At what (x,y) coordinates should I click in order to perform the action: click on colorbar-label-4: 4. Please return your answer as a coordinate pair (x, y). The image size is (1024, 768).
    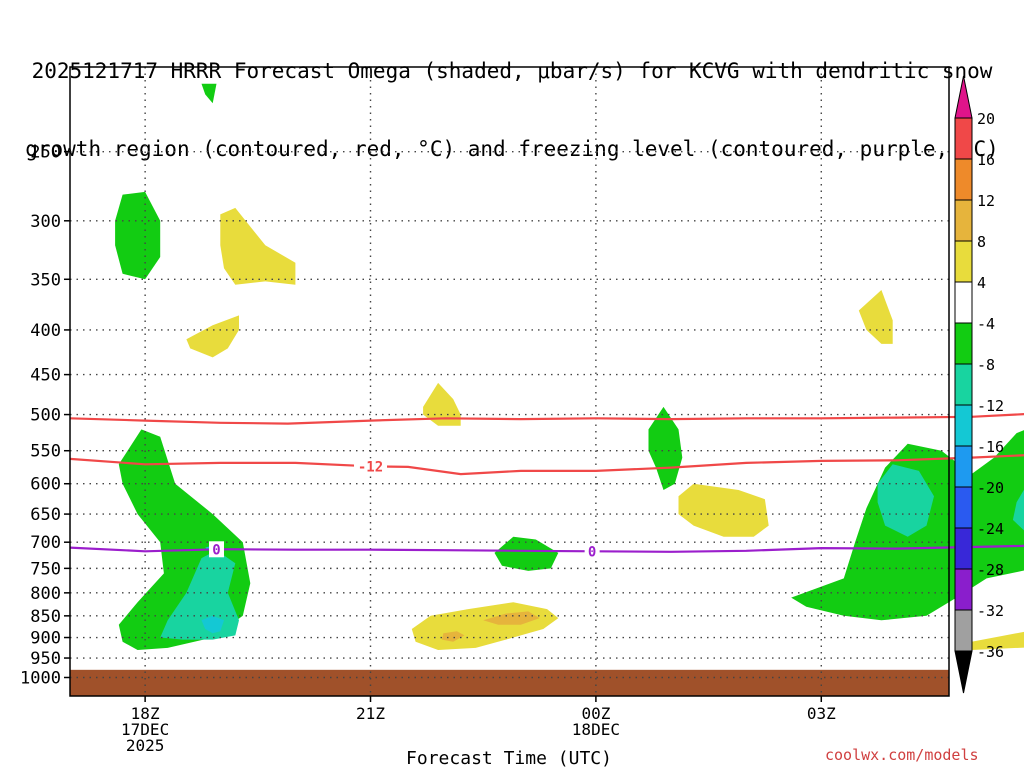
    Looking at the image, I should click on (981, 283).